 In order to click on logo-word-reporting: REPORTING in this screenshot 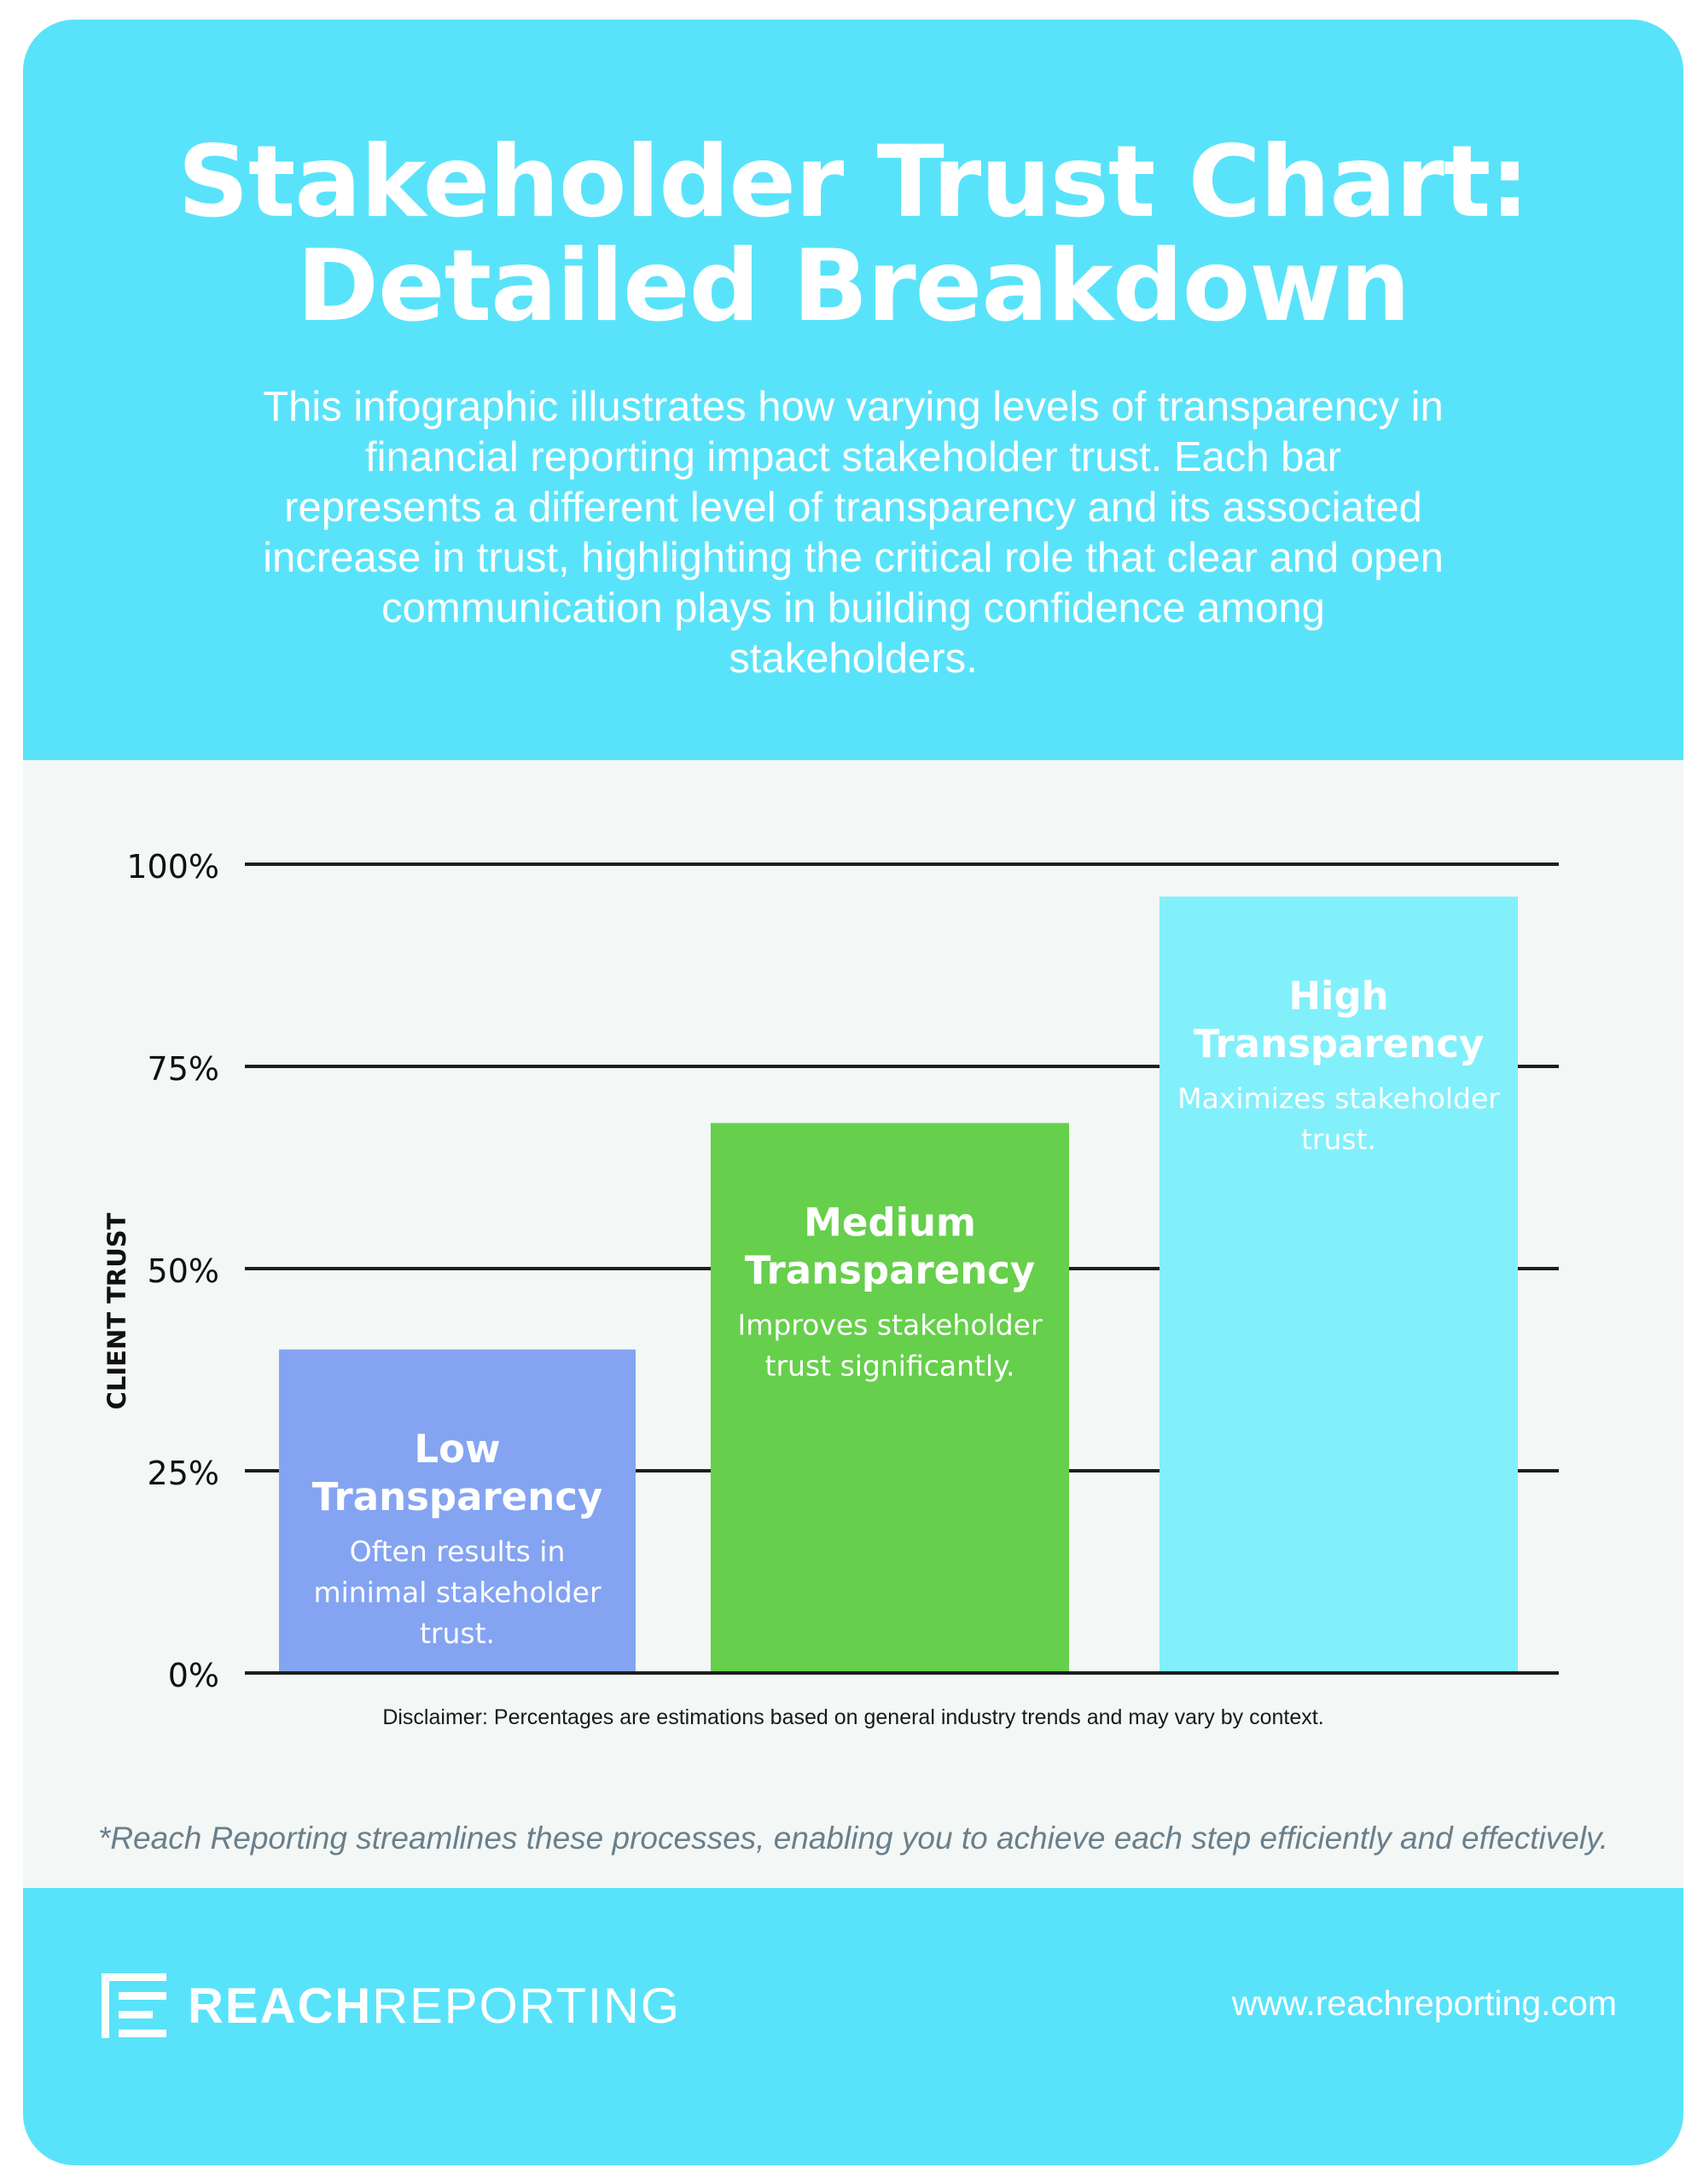, I will do `click(526, 2006)`.